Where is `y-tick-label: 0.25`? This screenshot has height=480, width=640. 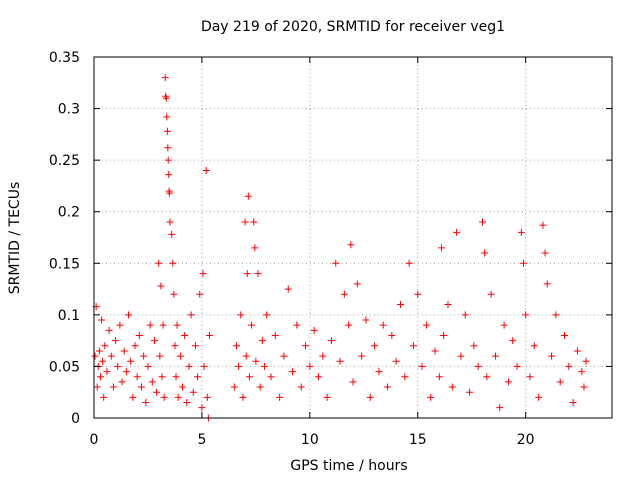
y-tick-label: 0.25 is located at coordinates (64, 161).